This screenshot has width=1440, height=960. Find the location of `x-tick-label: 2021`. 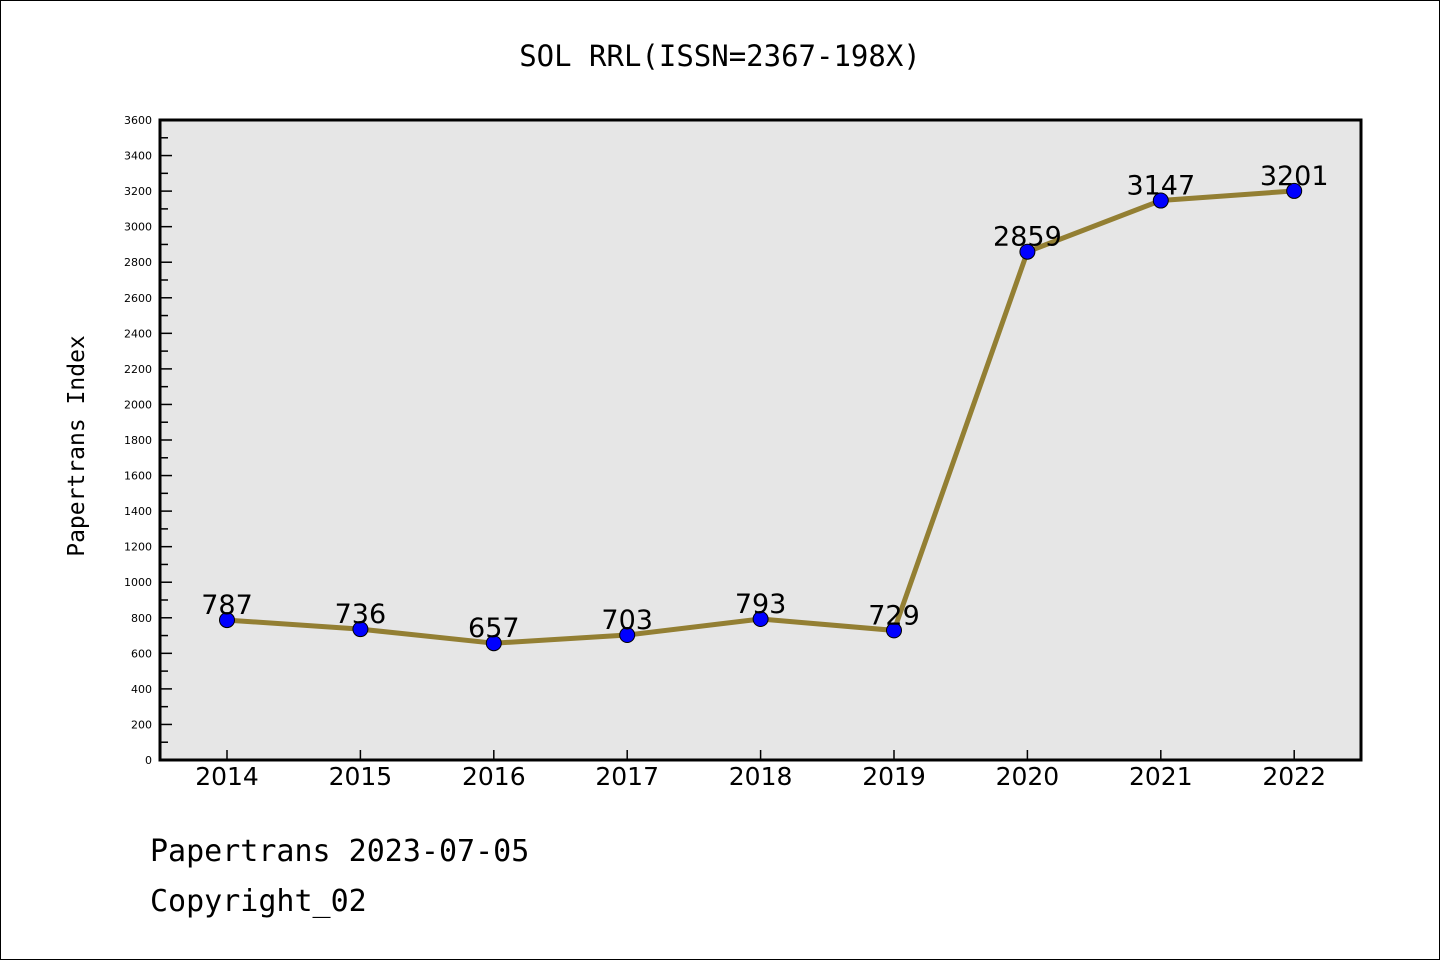

x-tick-label: 2021 is located at coordinates (1161, 776).